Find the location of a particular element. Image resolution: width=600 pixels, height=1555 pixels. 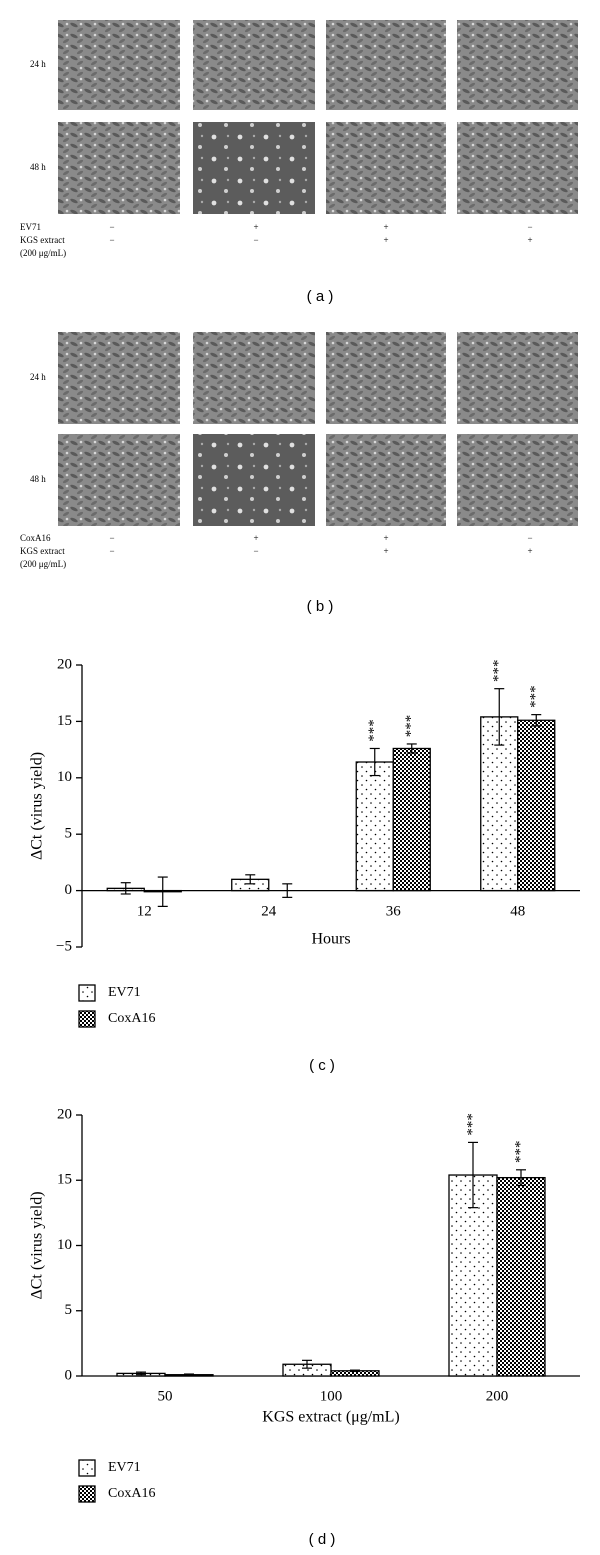

x-axis-label: Hours is located at coordinates (330, 939).